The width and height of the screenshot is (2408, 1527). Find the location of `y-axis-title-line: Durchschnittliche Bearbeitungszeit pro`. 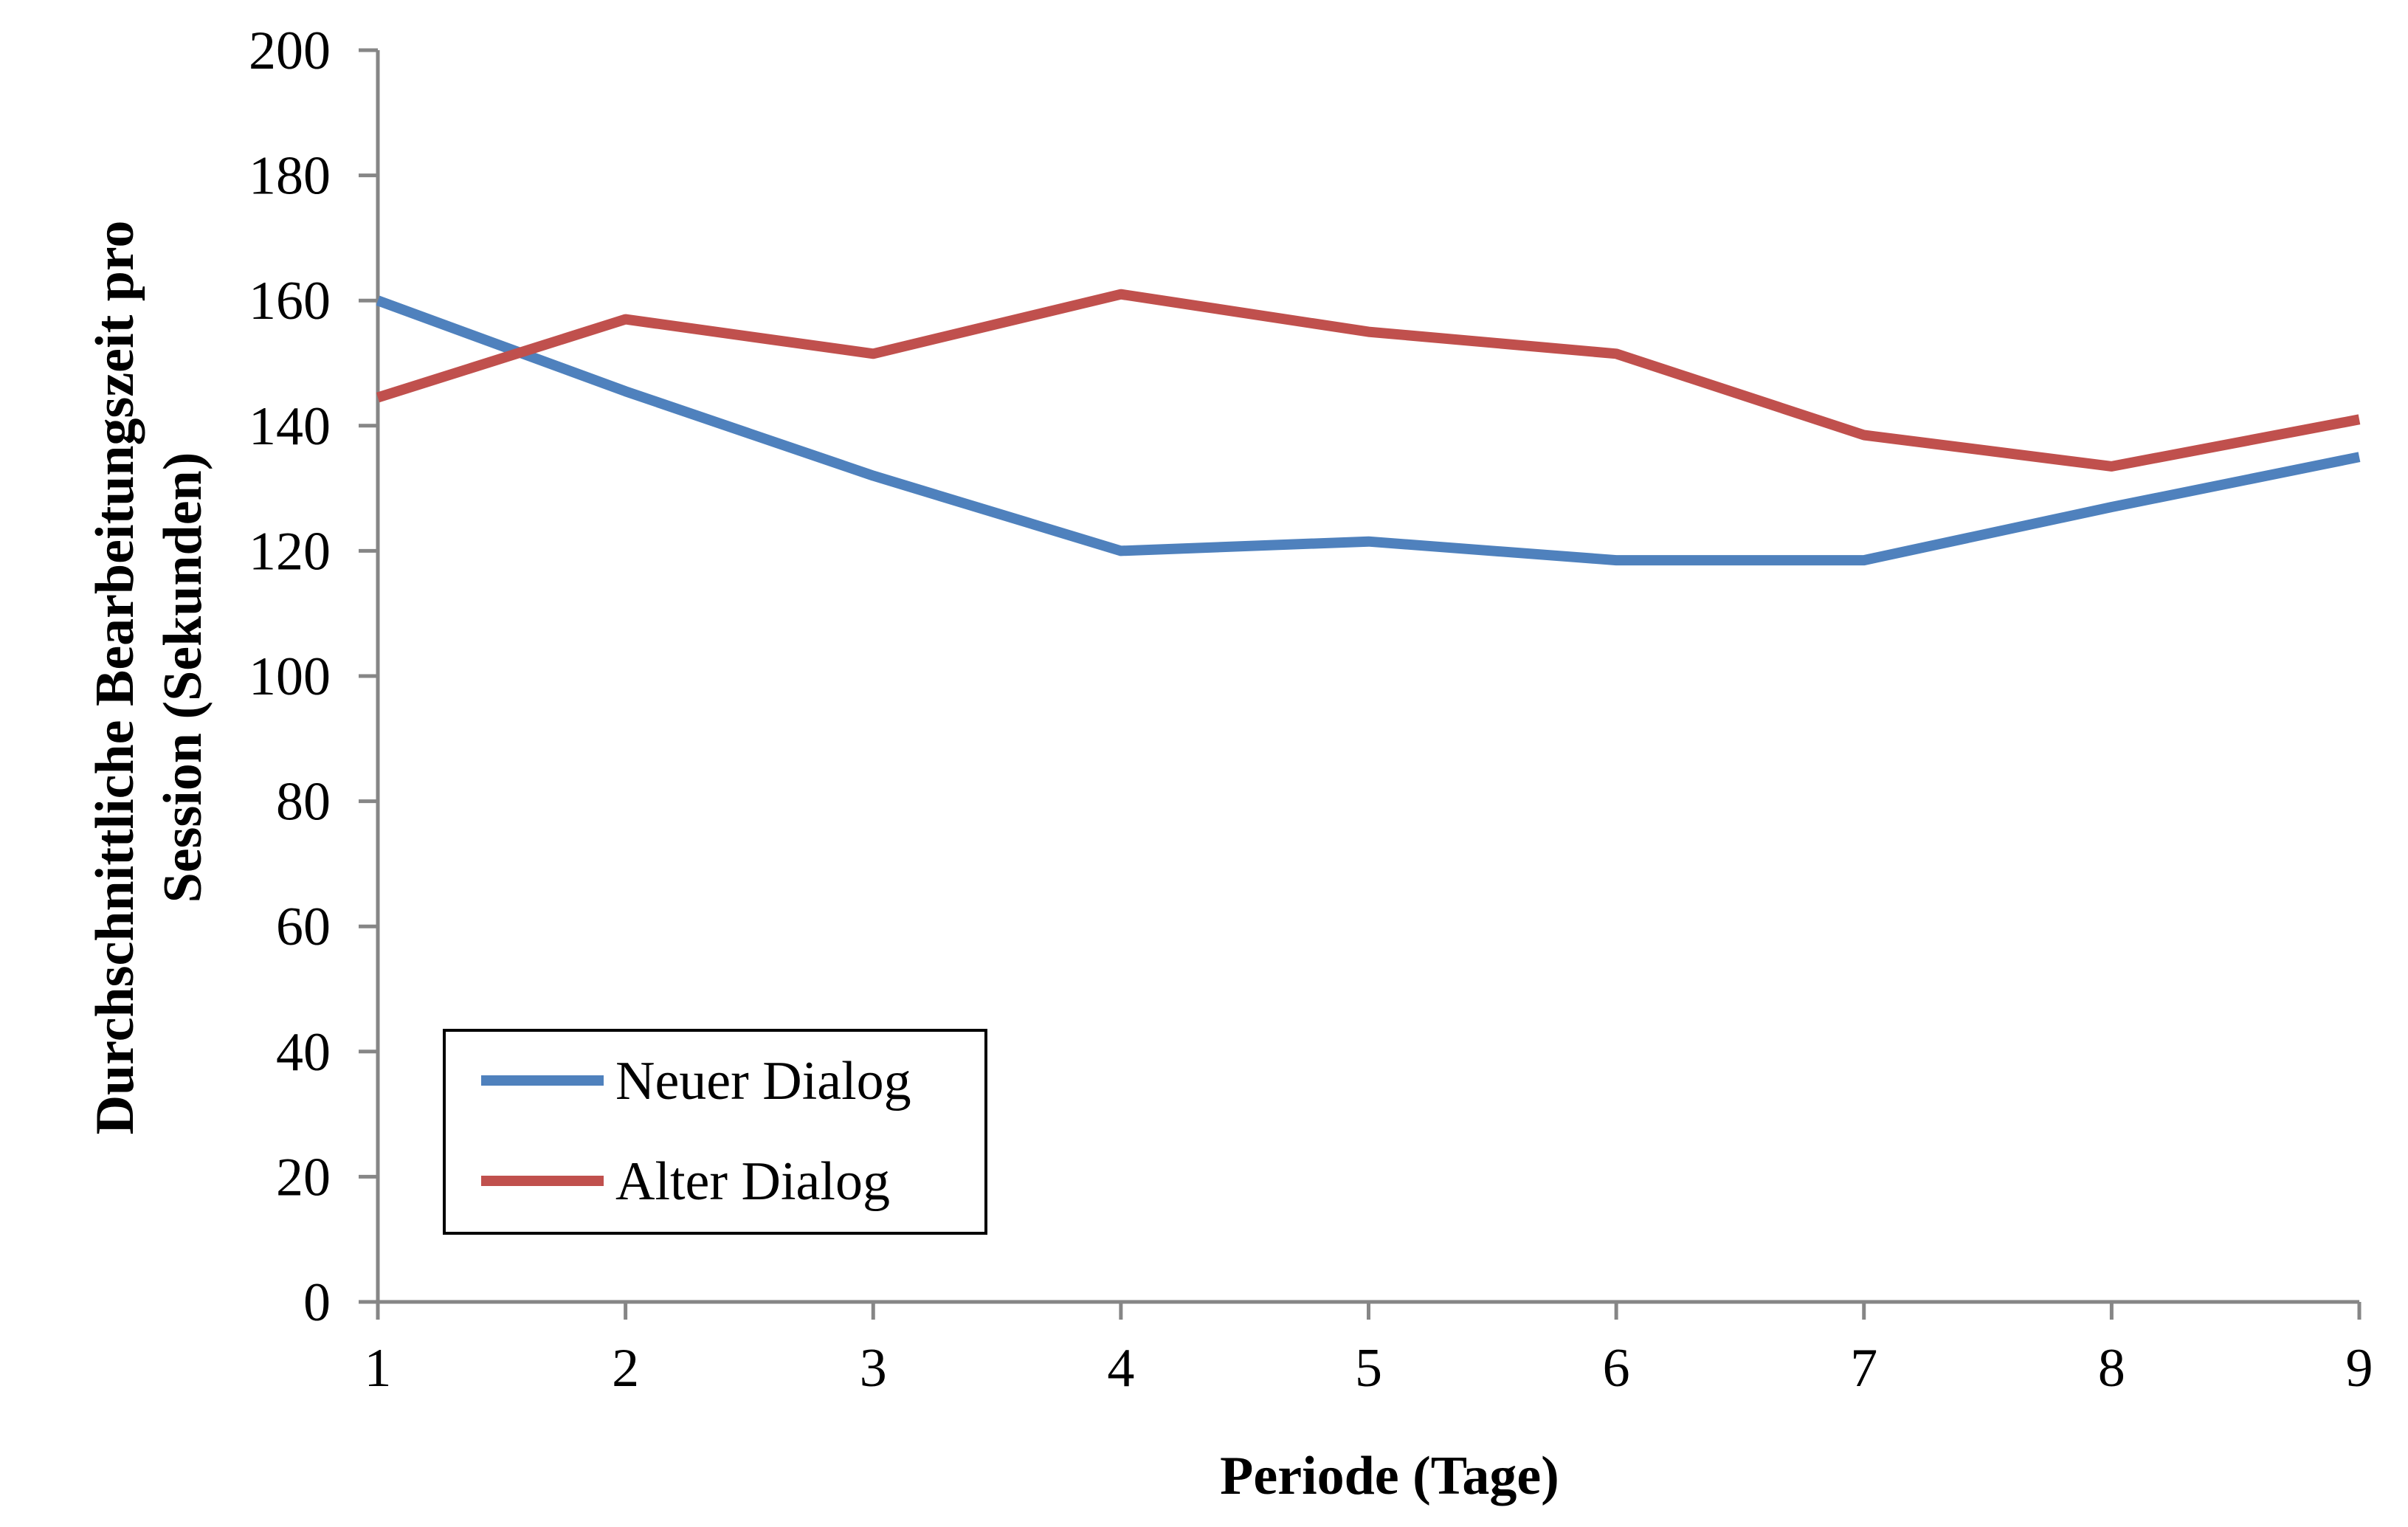

y-axis-title-line: Durchschnittliche Bearbeitungszeit pro is located at coordinates (115, 678).